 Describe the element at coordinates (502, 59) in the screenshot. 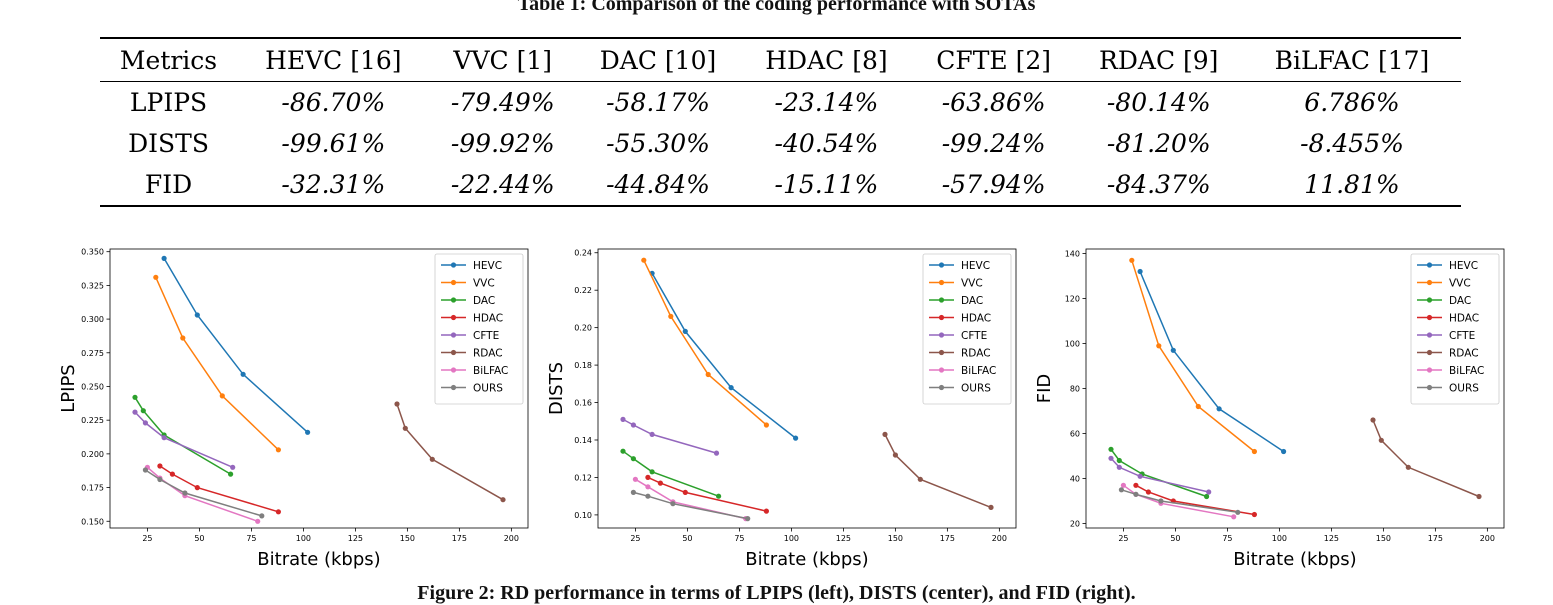

I see `header-cell: VVC [1]` at that location.